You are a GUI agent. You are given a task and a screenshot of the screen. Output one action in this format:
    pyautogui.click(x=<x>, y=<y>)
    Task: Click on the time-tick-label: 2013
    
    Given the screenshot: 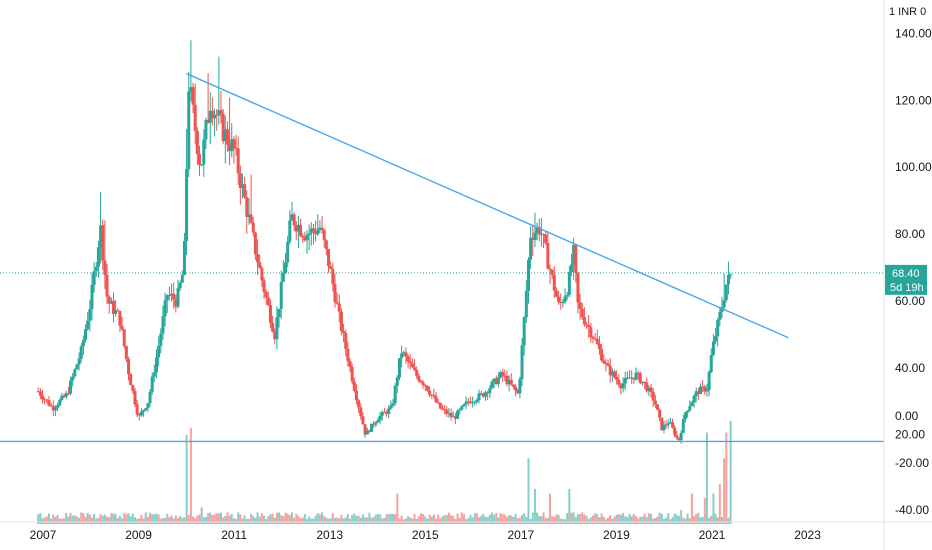 What is the action you would take?
    pyautogui.click(x=329, y=535)
    